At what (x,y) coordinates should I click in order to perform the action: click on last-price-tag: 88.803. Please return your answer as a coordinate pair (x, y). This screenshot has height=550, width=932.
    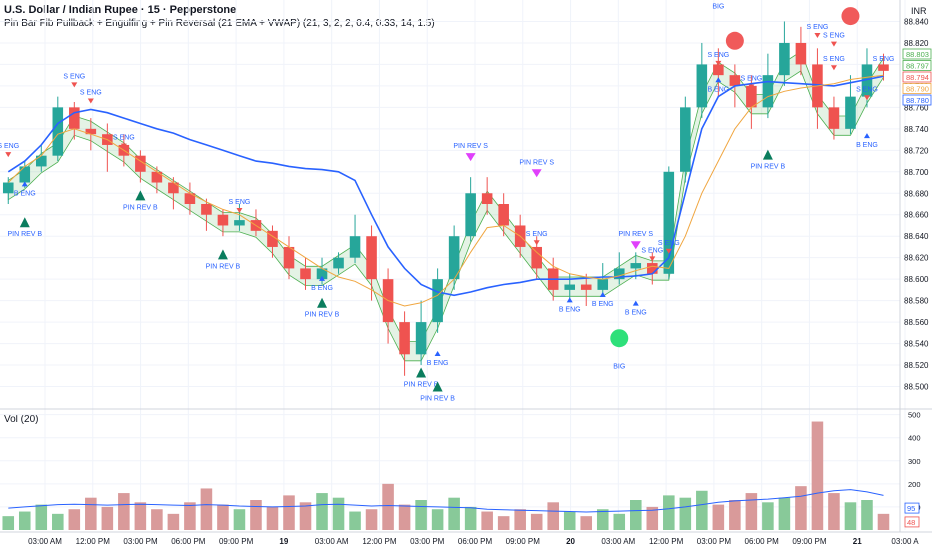
    Looking at the image, I should click on (917, 54).